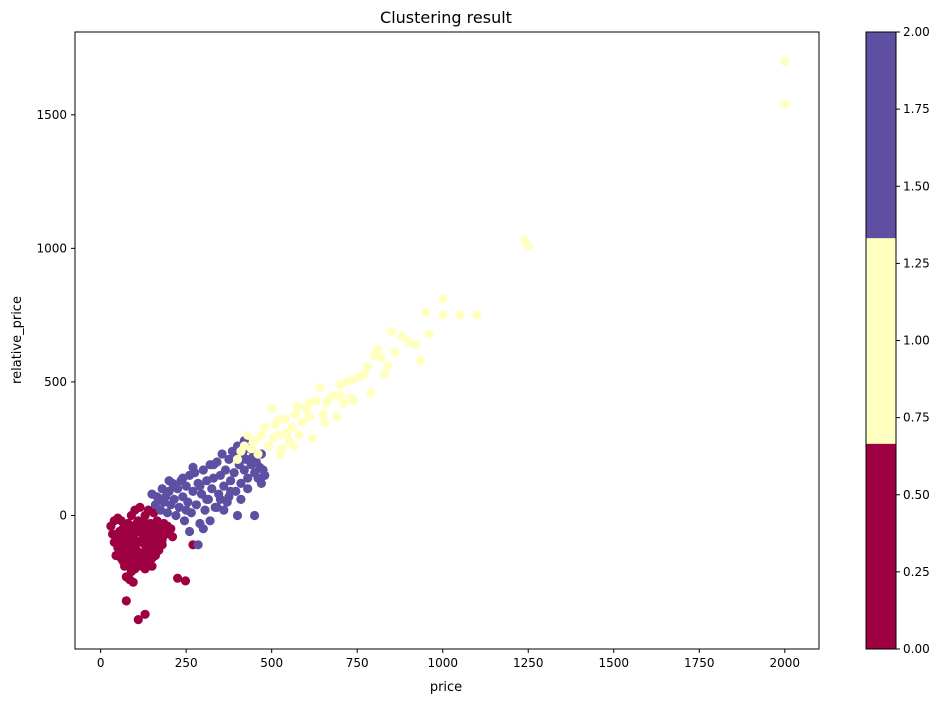 The height and width of the screenshot is (701, 946). Describe the element at coordinates (186, 663) in the screenshot. I see `x-tick-label: 250` at that location.